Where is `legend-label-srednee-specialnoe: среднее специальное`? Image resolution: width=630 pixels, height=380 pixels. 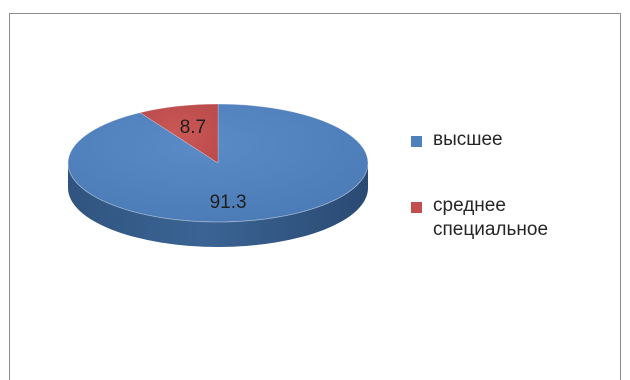 legend-label-srednee-specialnoe: среднее специальное is located at coordinates (491, 217).